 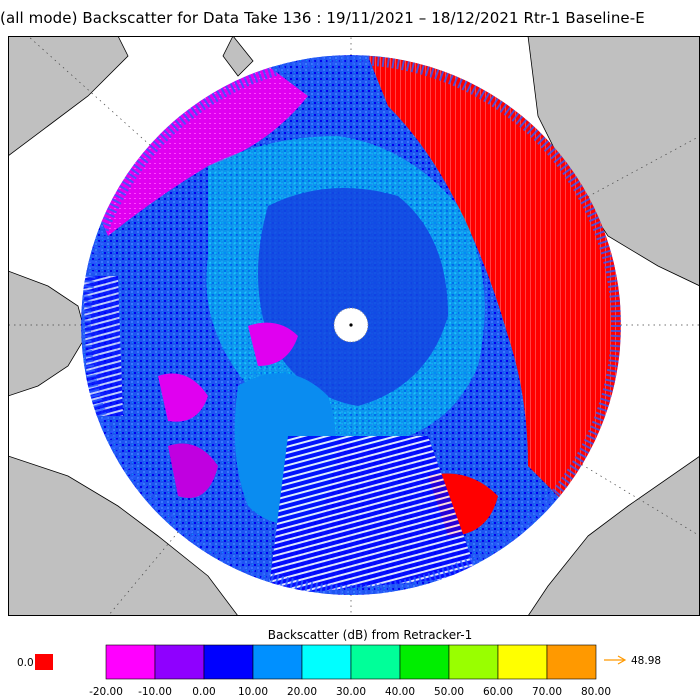 What do you see at coordinates (547, 692) in the screenshot?
I see `colorbar-tick-label: 70.00` at bounding box center [547, 692].